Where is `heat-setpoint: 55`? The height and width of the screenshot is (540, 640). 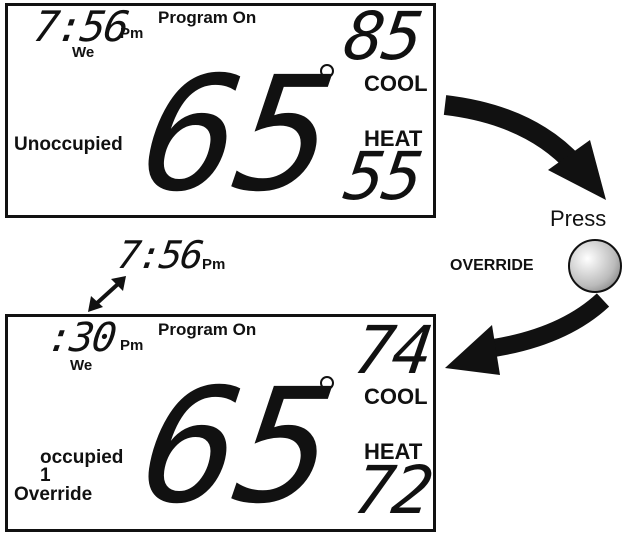 heat-setpoint: 55 is located at coordinates (382, 176).